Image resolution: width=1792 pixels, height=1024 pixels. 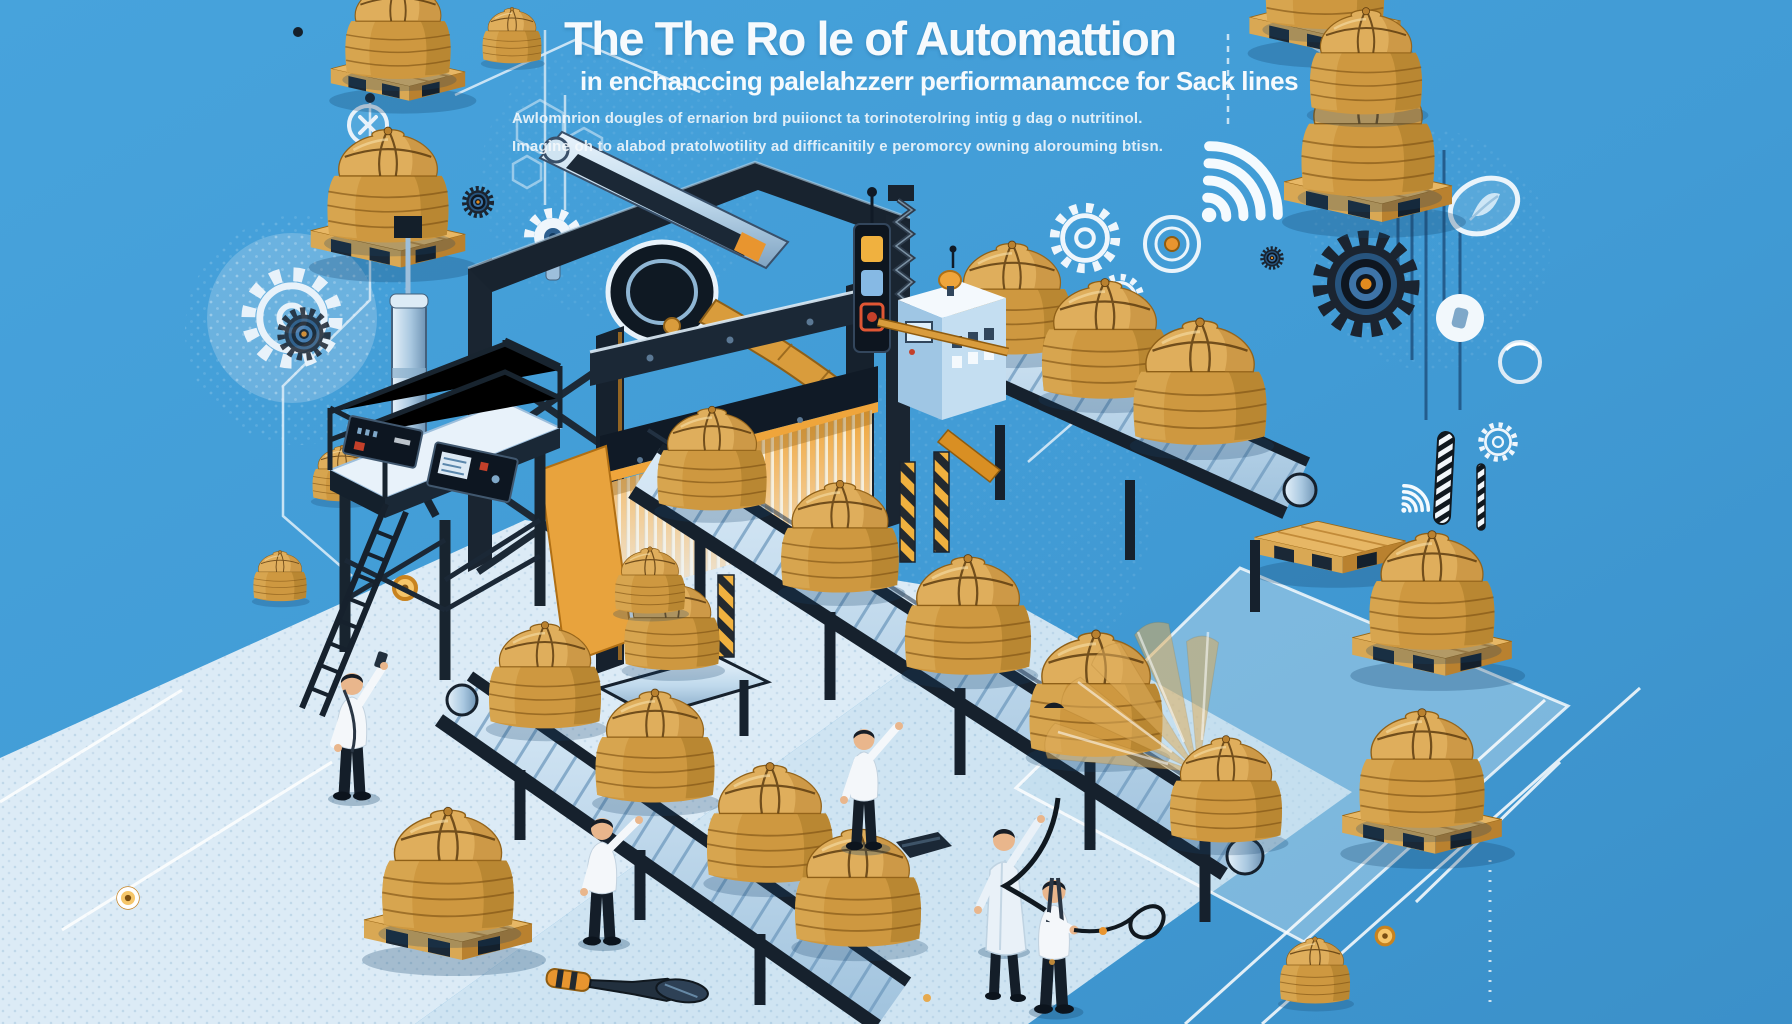 What do you see at coordinates (871, 788) in the screenshot?
I see `worker-main-line` at bounding box center [871, 788].